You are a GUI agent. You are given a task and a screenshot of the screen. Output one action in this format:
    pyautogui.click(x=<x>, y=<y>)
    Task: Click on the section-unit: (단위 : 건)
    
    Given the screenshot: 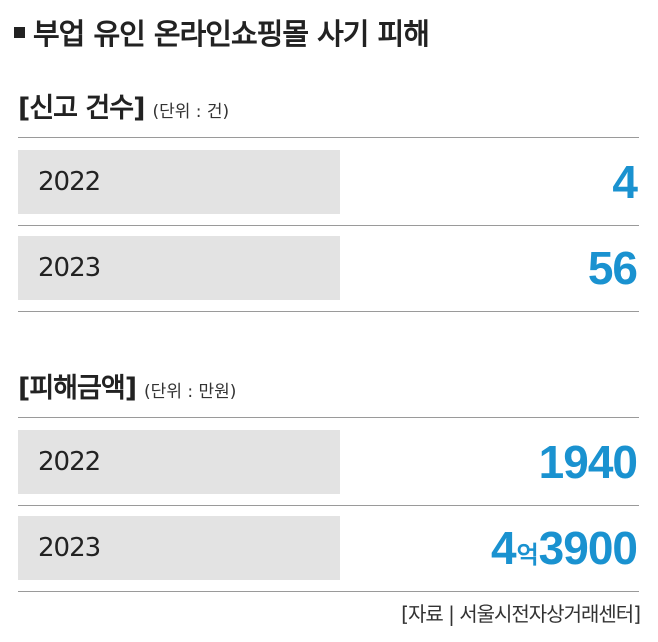 What is the action you would take?
    pyautogui.click(x=191, y=112)
    